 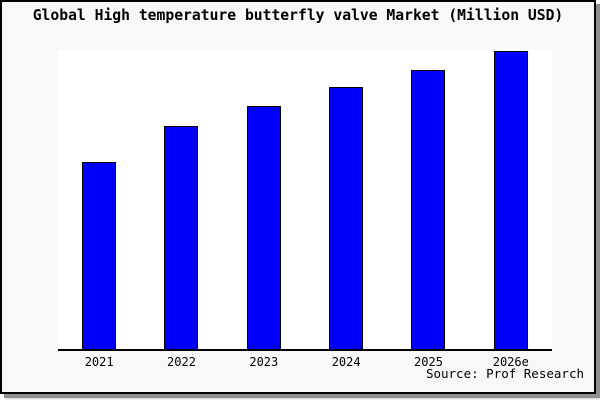 I want to click on bar-2025, so click(x=428, y=209).